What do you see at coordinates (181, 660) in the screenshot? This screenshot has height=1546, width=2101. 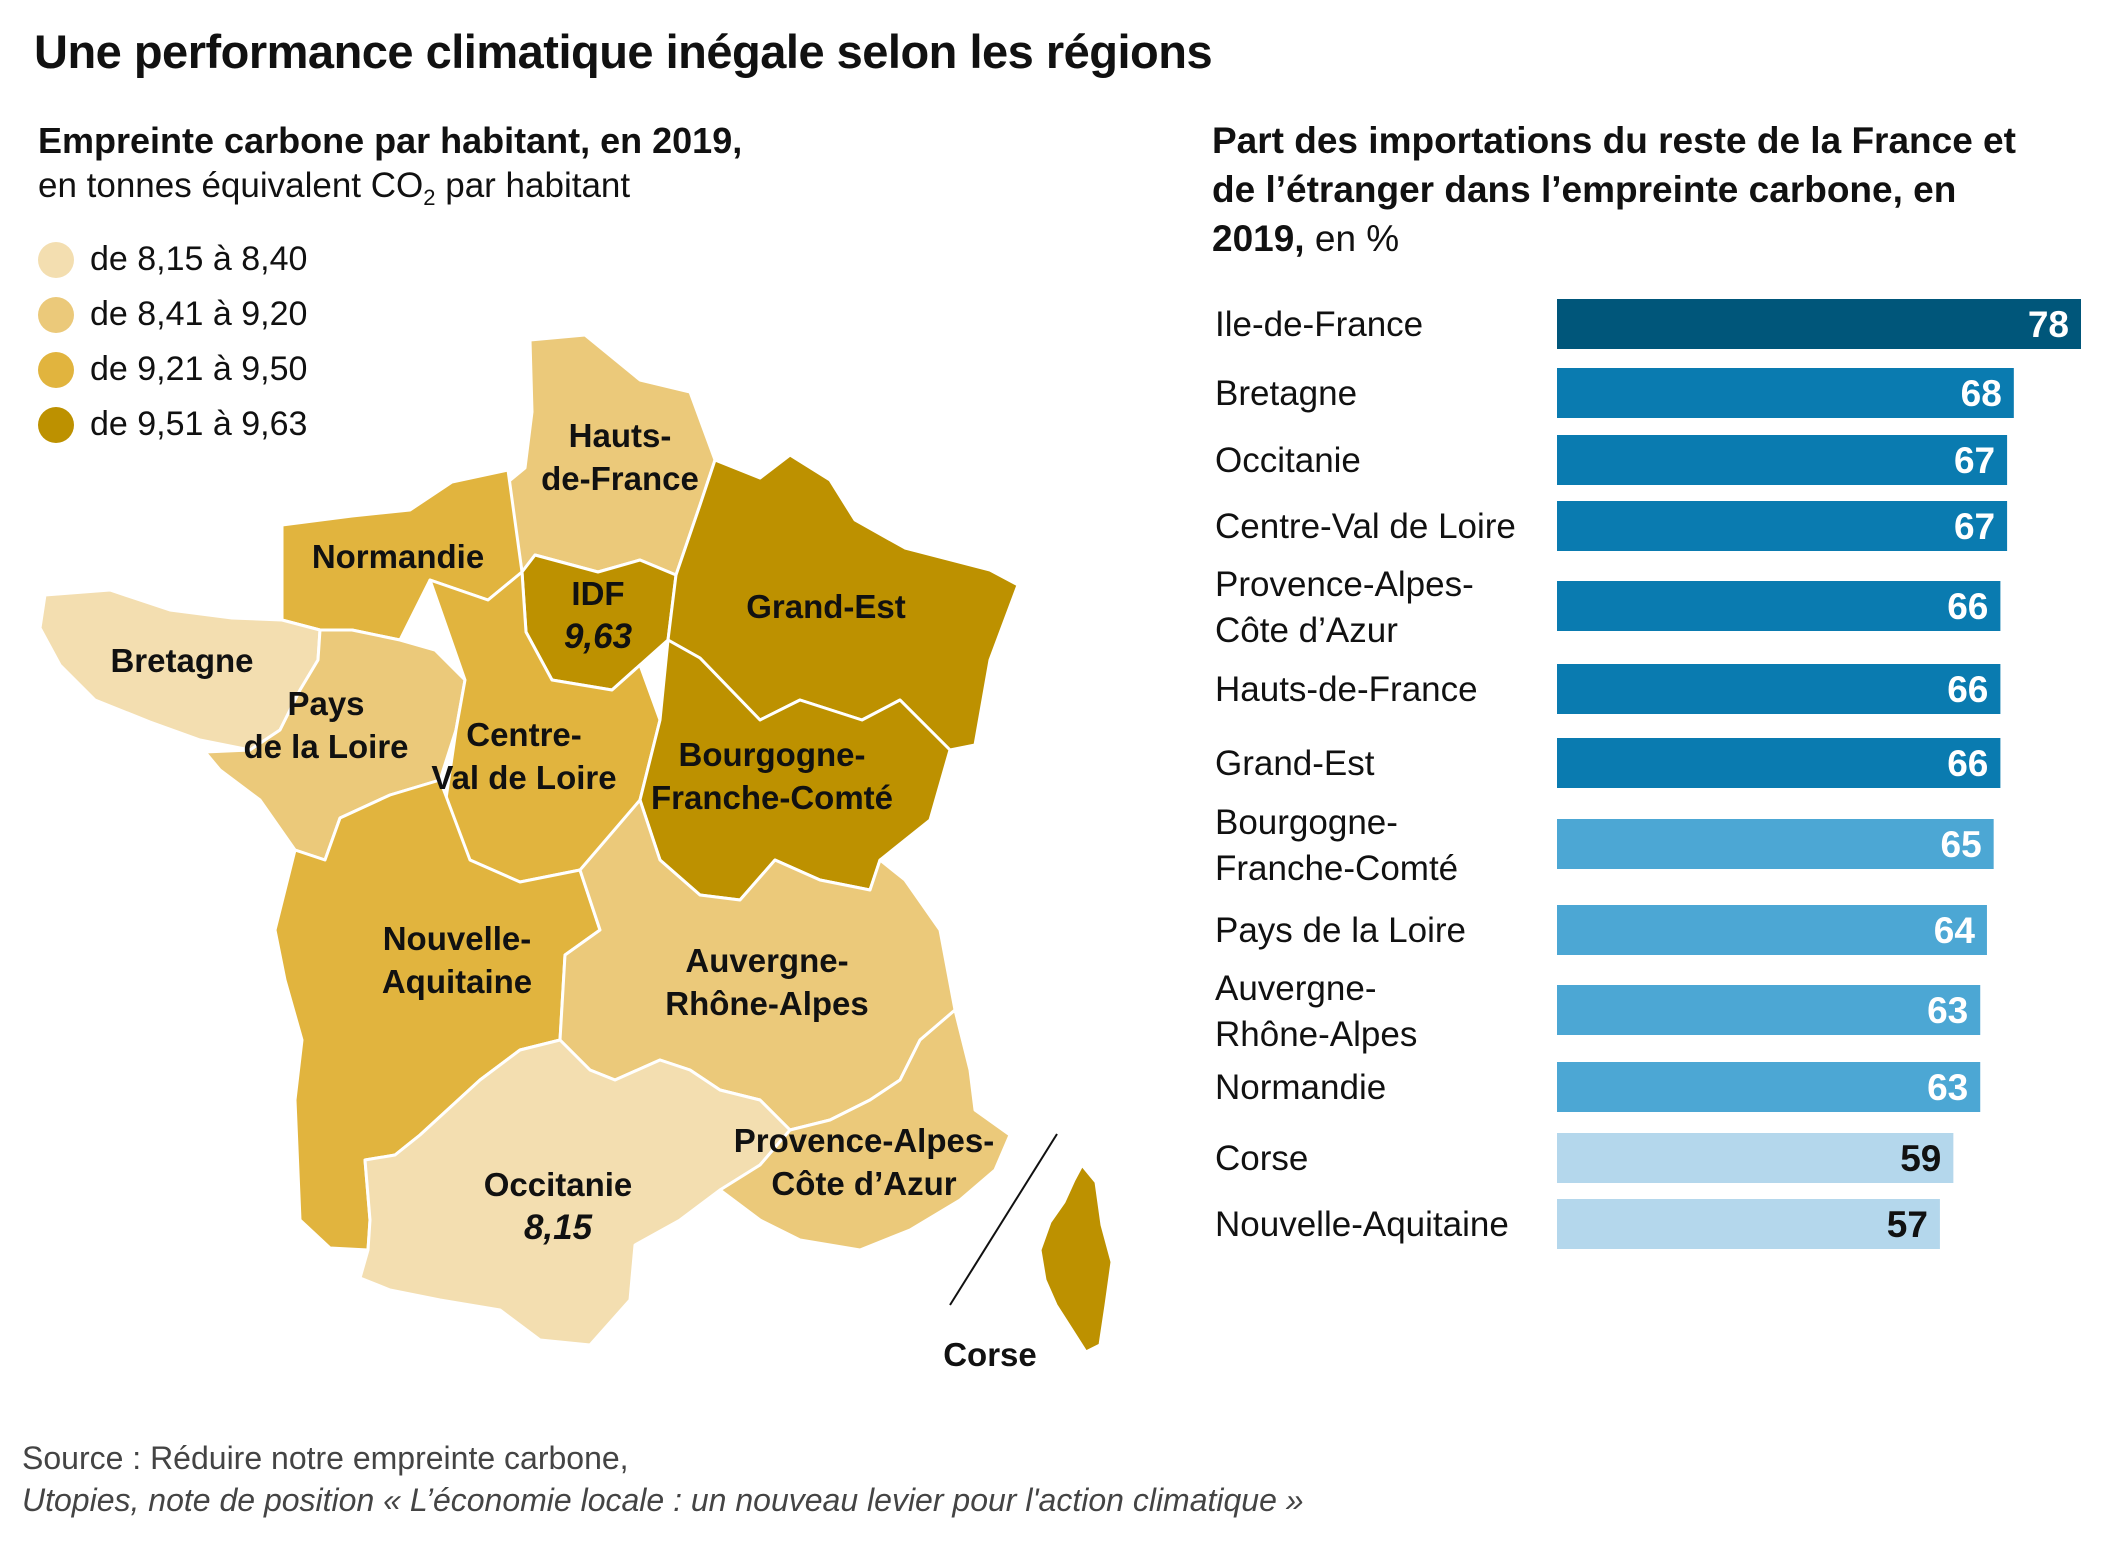 I see `region-label-bretagne: Bretagne` at bounding box center [181, 660].